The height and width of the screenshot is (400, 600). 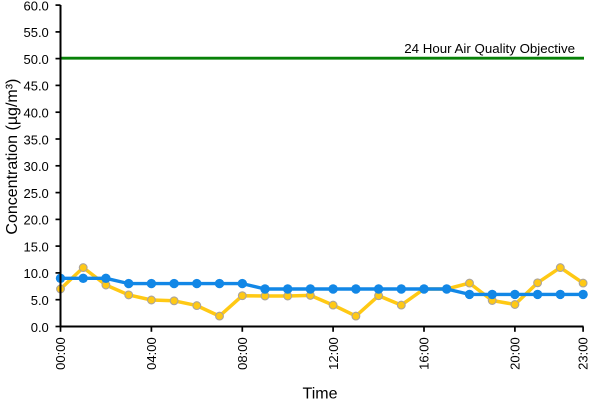 I want to click on svg-text: 20.0, so click(x=35, y=220).